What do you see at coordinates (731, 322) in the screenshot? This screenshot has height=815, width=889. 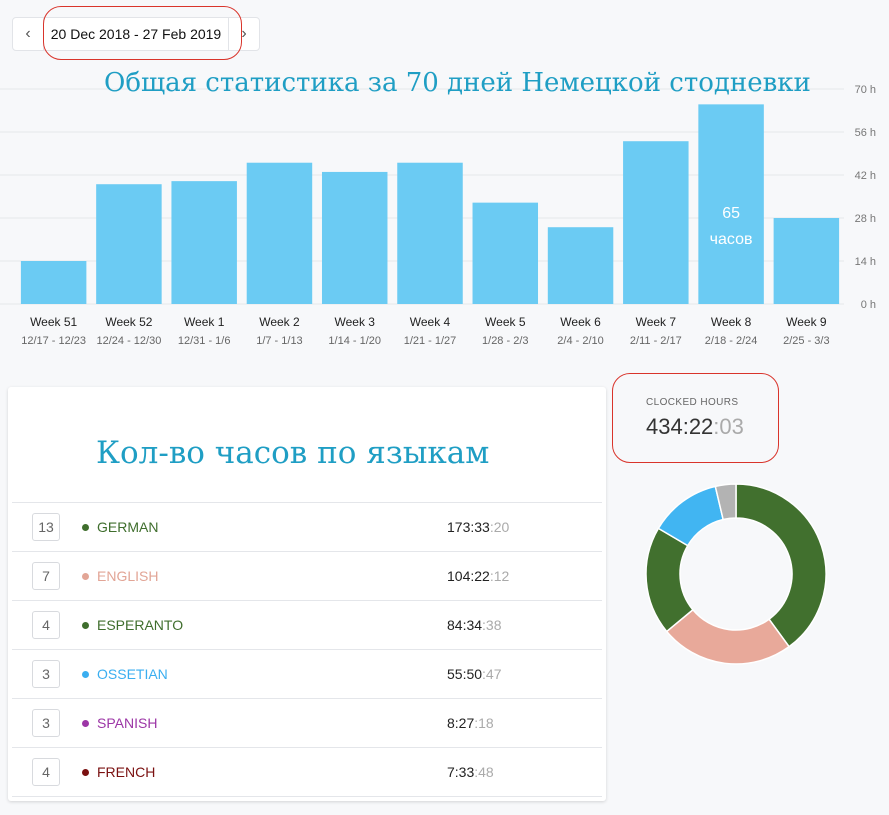 I see `x-tick-label: Week 8` at bounding box center [731, 322].